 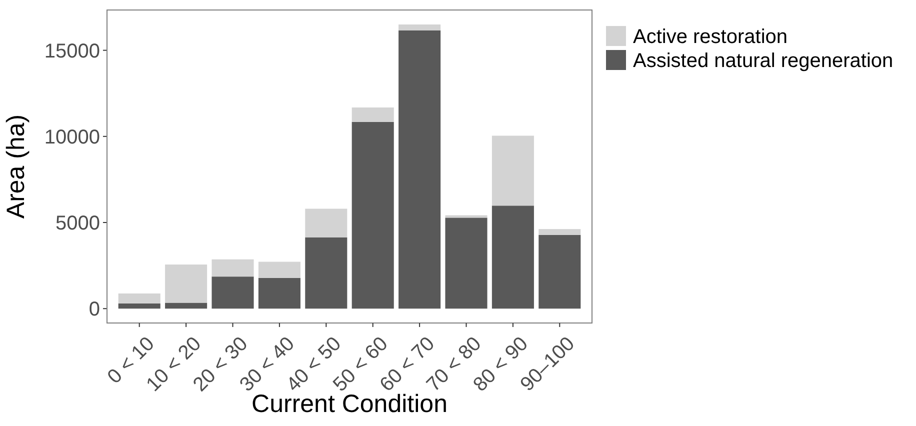 What do you see at coordinates (16, 166) in the screenshot?
I see `y-axis-title: Area (ha)` at bounding box center [16, 166].